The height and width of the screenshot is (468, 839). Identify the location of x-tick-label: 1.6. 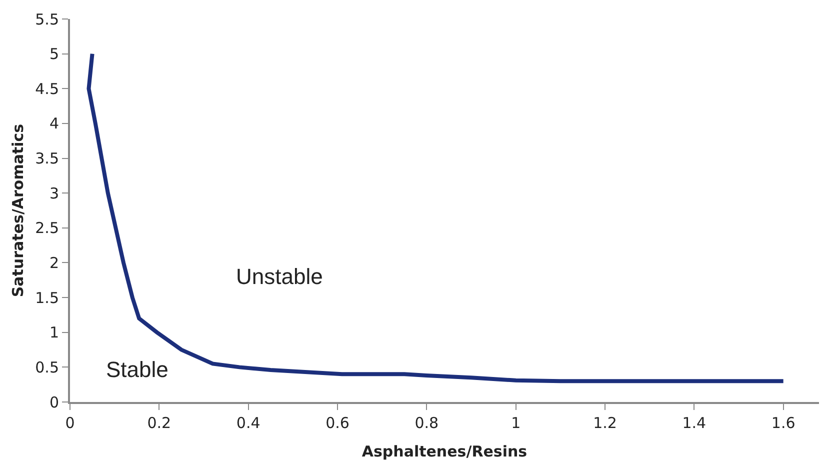
(783, 423).